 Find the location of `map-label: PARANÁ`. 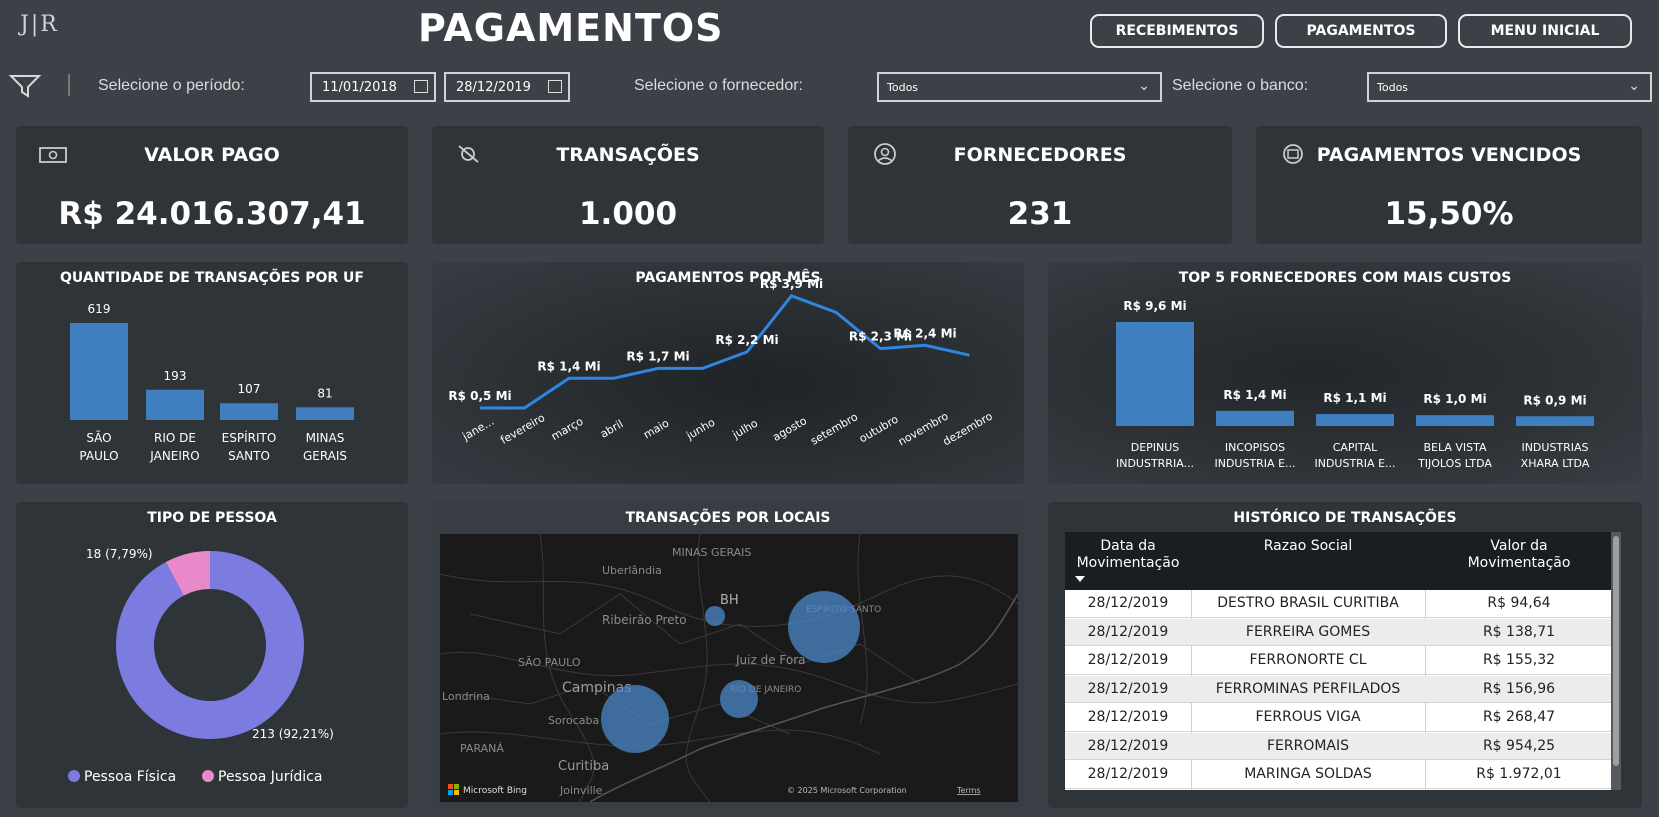

map-label: PARANÁ is located at coordinates (482, 748).